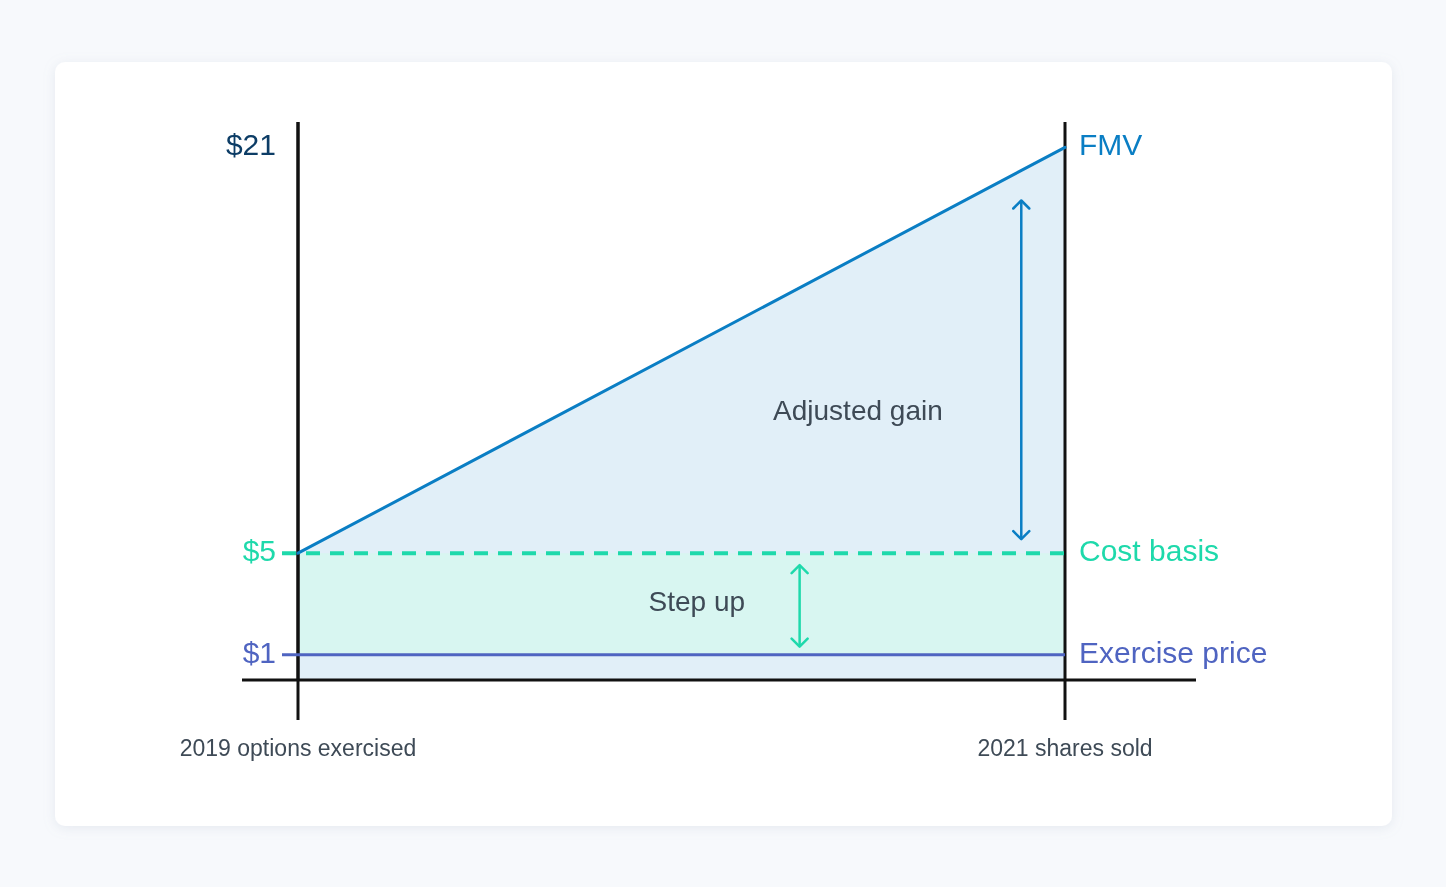  I want to click on band-label: Step up, so click(697, 602).